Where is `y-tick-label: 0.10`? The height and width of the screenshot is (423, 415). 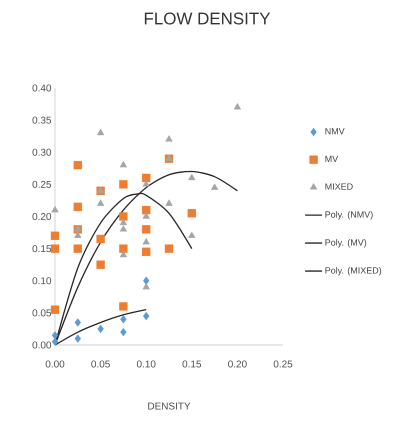 y-tick-label: 0.10 is located at coordinates (42, 280).